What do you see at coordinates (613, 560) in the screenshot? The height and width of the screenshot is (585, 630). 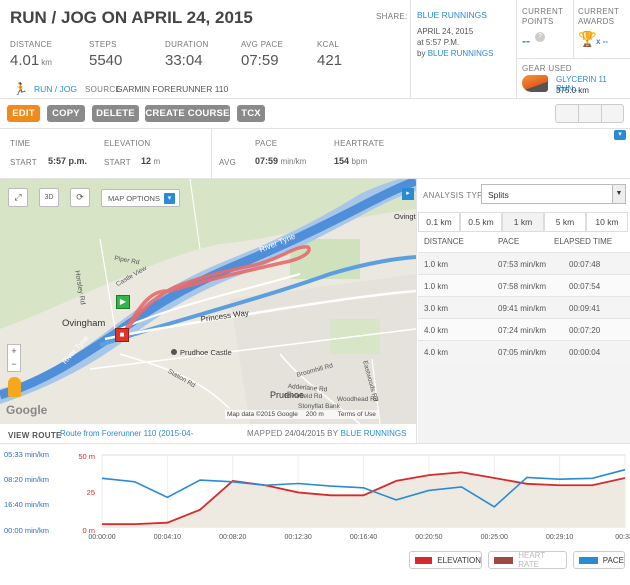 I see `legend-label: PACE` at bounding box center [613, 560].